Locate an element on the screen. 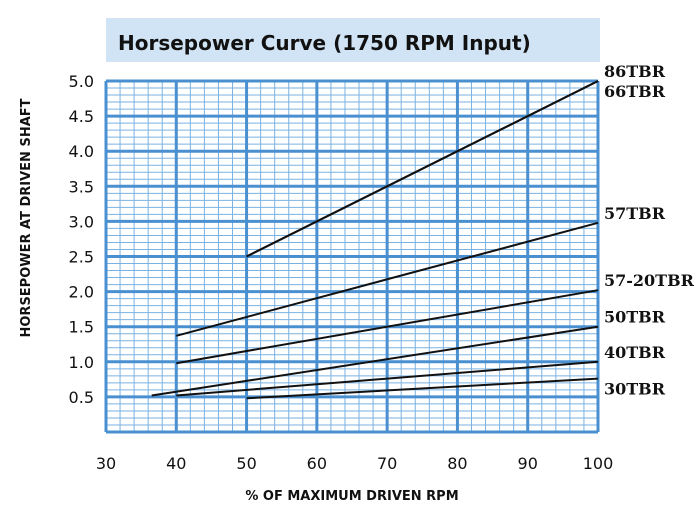 This screenshot has width=694, height=531. series-label-30tbr: 30TBR is located at coordinates (635, 389).